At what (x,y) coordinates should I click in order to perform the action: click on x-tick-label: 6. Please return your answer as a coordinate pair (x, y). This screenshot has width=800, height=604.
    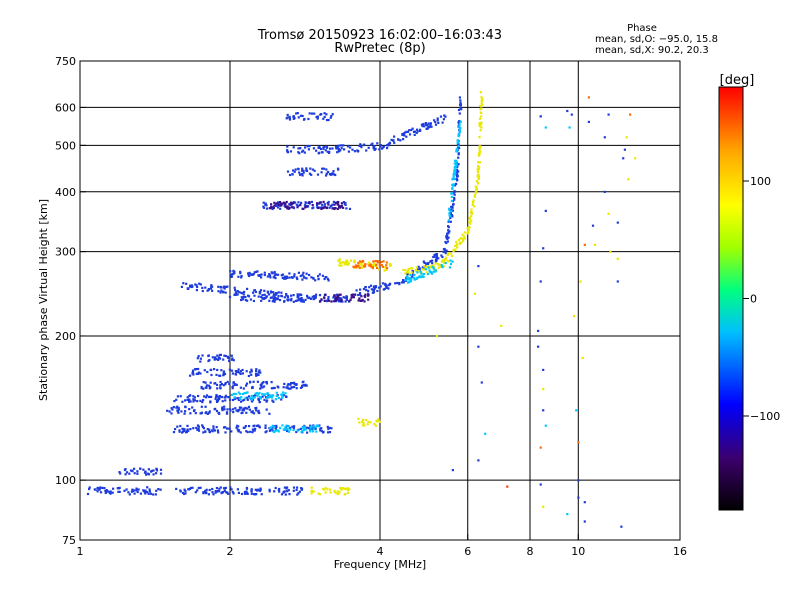
    Looking at the image, I should click on (467, 551).